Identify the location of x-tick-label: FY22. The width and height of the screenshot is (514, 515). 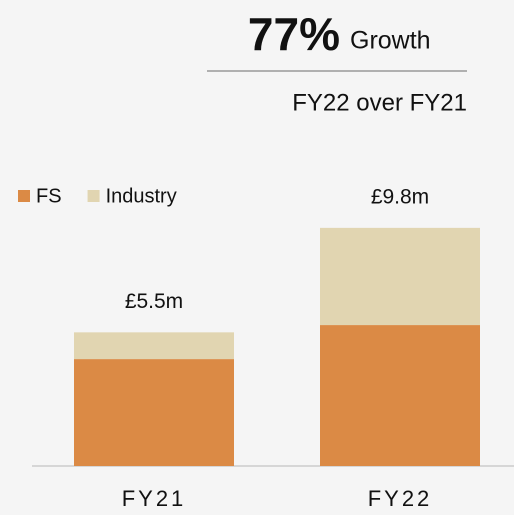
(400, 498).